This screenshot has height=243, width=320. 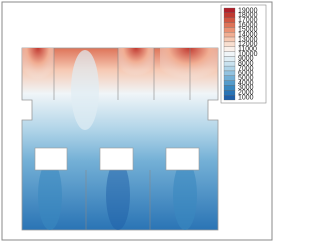 I want to click on colorbar-label: 19000, so click(x=248, y=10).